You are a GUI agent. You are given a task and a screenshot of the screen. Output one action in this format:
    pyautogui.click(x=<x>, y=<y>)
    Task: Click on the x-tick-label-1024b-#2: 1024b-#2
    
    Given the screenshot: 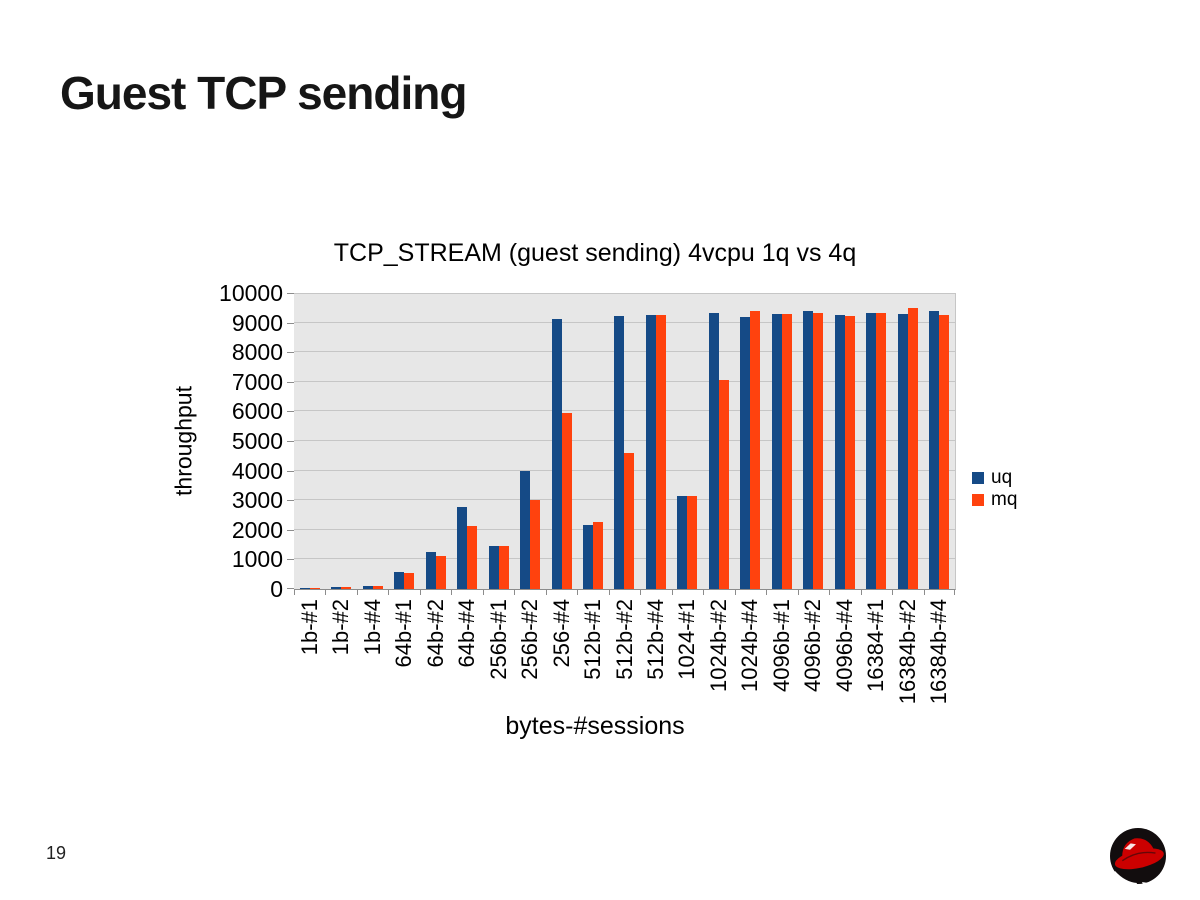 What is the action you would take?
    pyautogui.click(x=718, y=645)
    